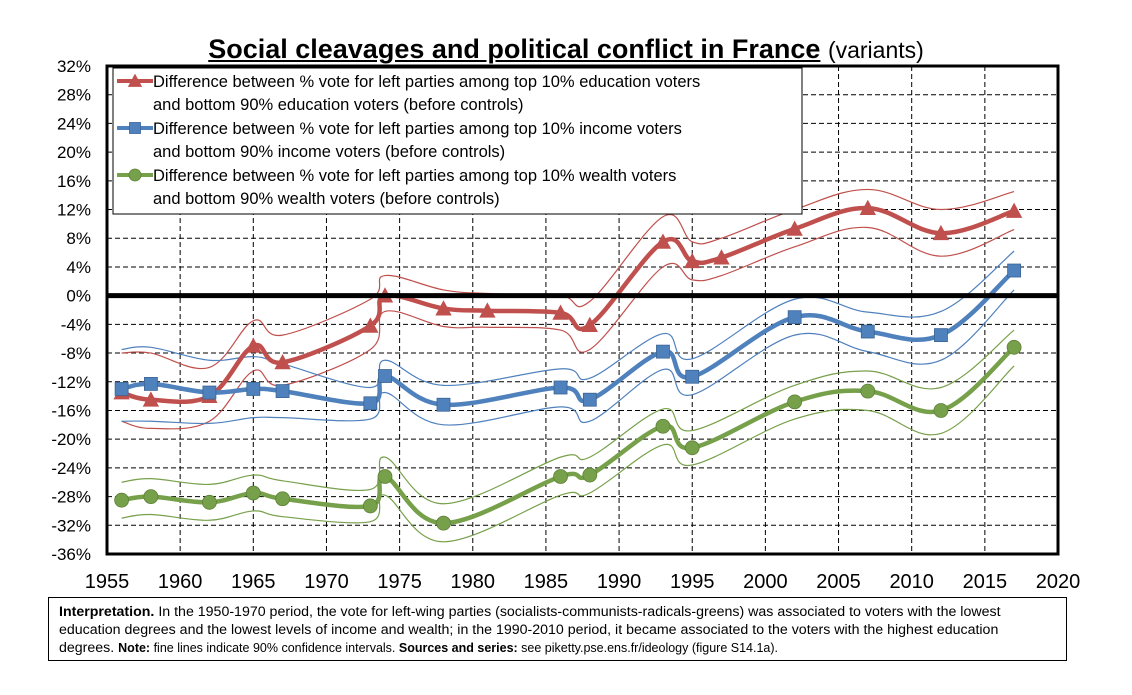 This screenshot has height=695, width=1132. I want to click on x-tick-label: 1975, so click(399, 582).